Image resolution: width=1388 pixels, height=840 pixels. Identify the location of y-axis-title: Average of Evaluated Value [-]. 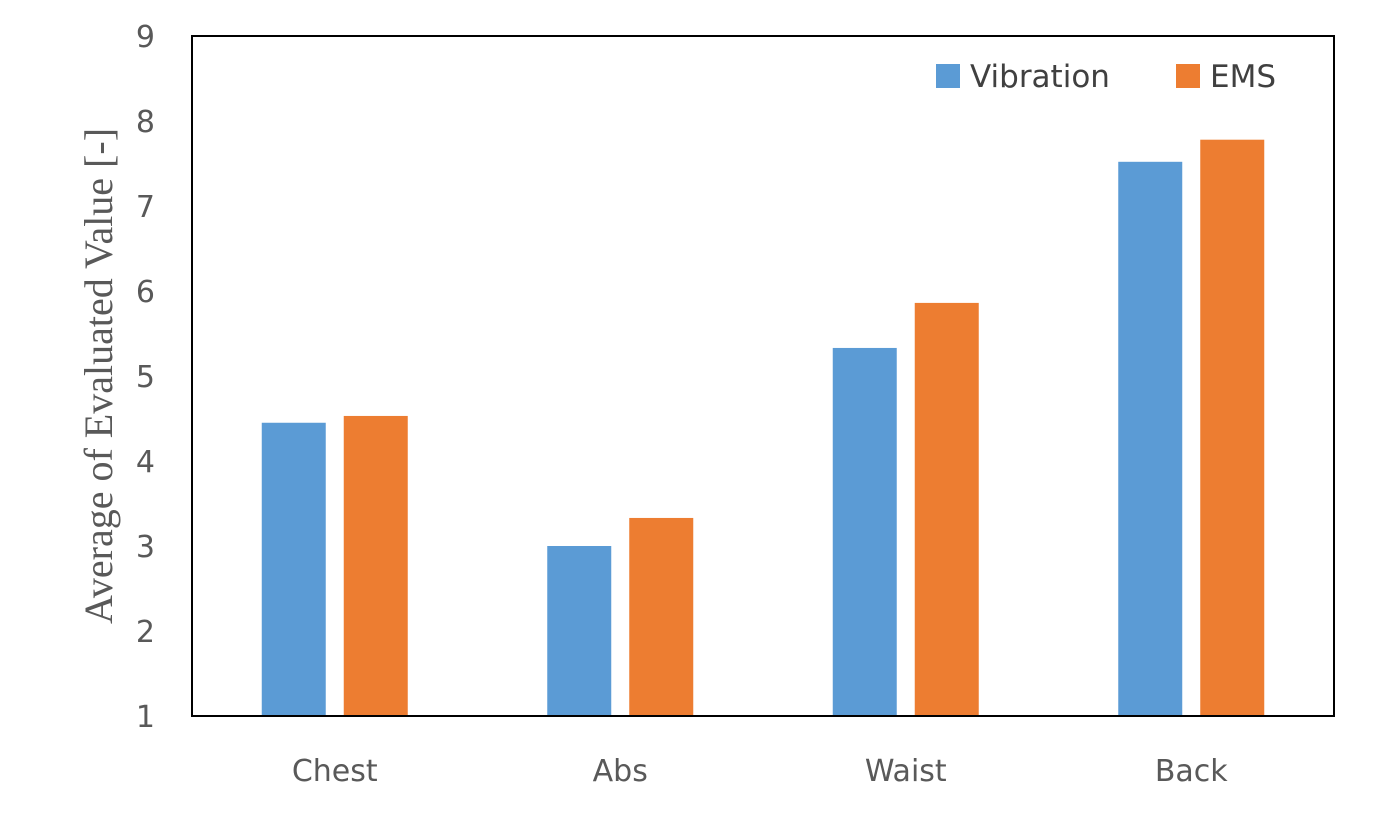
(98, 376).